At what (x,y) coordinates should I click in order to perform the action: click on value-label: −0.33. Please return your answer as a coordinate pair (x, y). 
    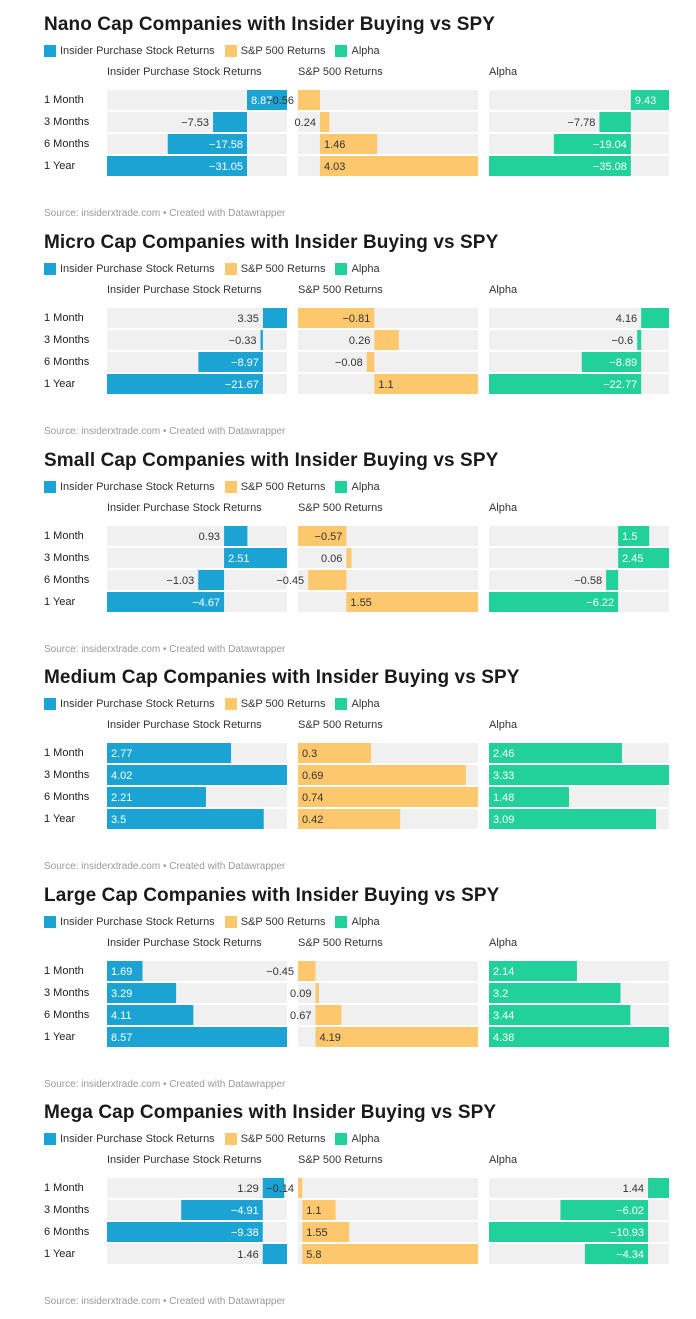
    Looking at the image, I should click on (243, 341).